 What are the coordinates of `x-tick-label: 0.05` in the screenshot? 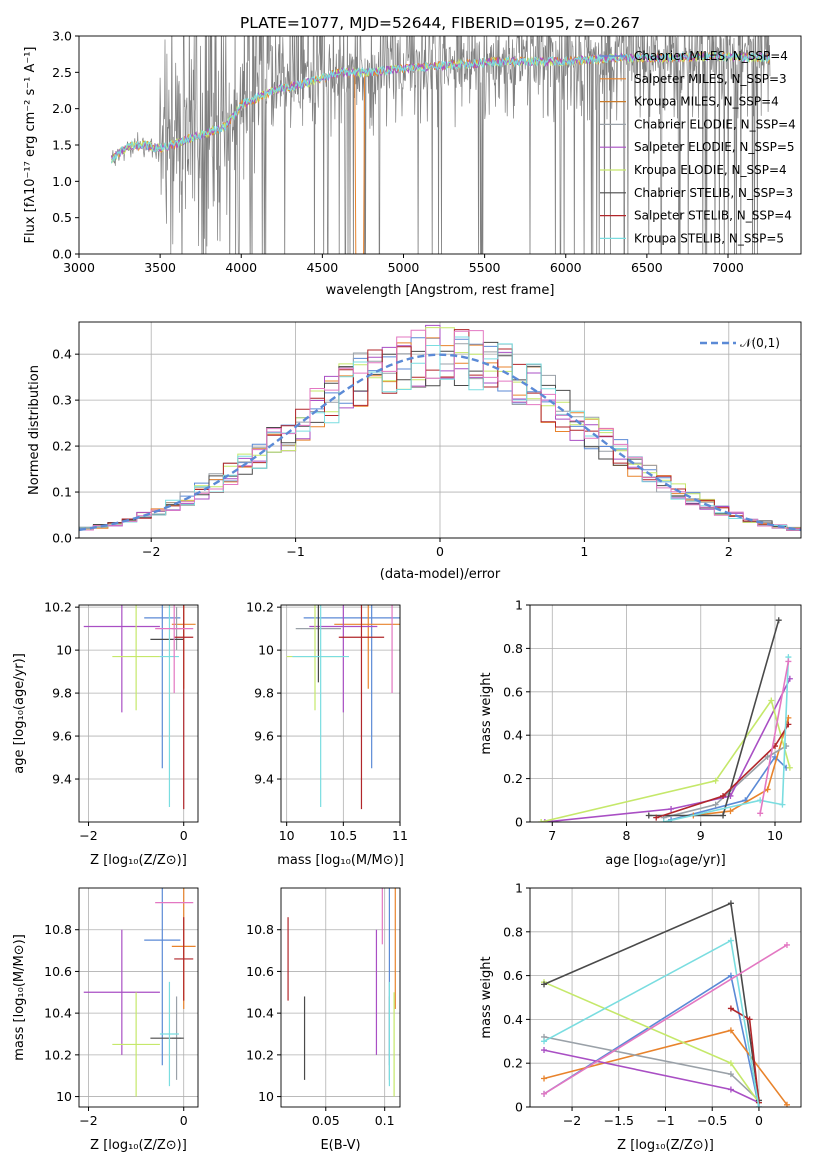 It's located at (326, 1120).